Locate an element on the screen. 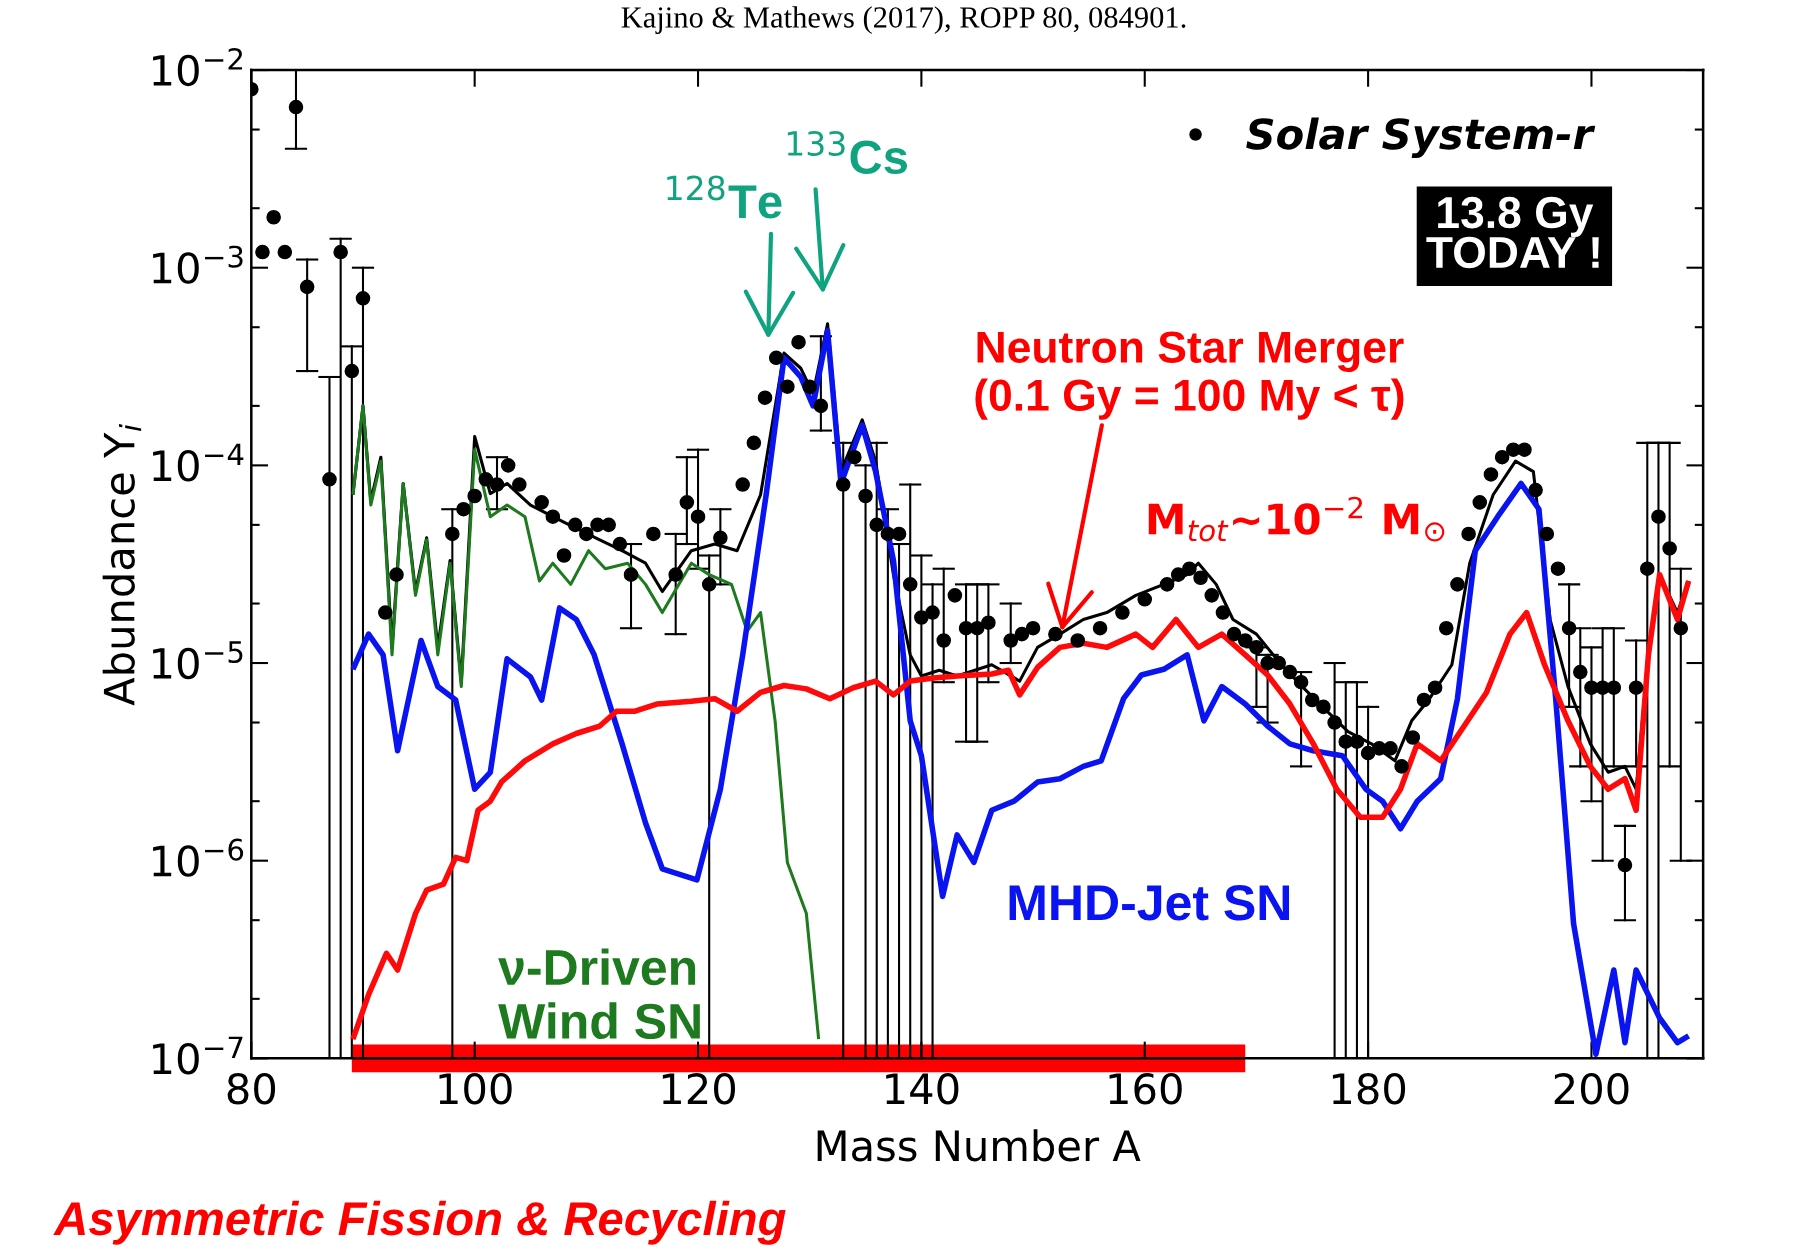 This screenshot has width=1808, height=1251. y-tick-label: 10$^{−5}$ is located at coordinates (198, 660).